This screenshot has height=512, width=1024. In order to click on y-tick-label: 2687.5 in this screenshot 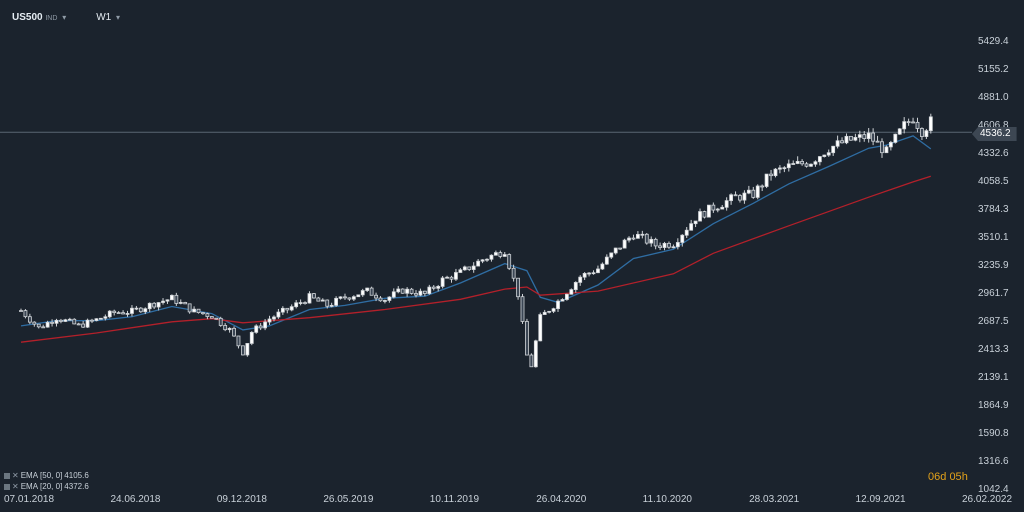, I will do `click(993, 321)`.